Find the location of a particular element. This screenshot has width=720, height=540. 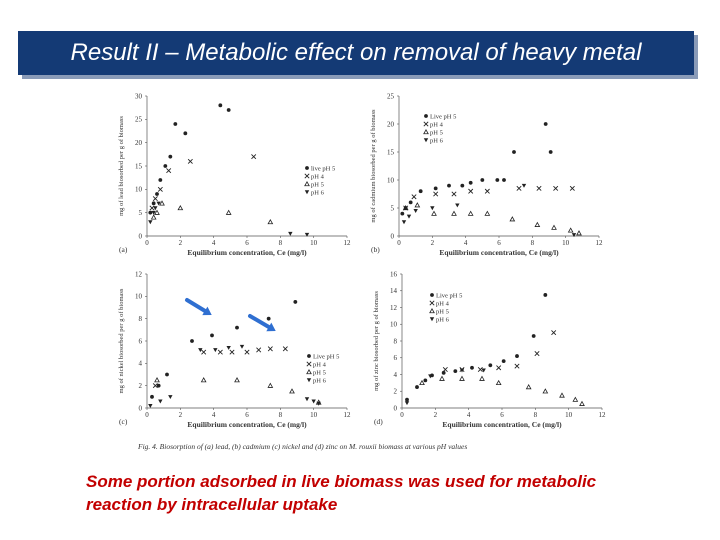

y-tick-label: 8 is located at coordinates (141, 319).